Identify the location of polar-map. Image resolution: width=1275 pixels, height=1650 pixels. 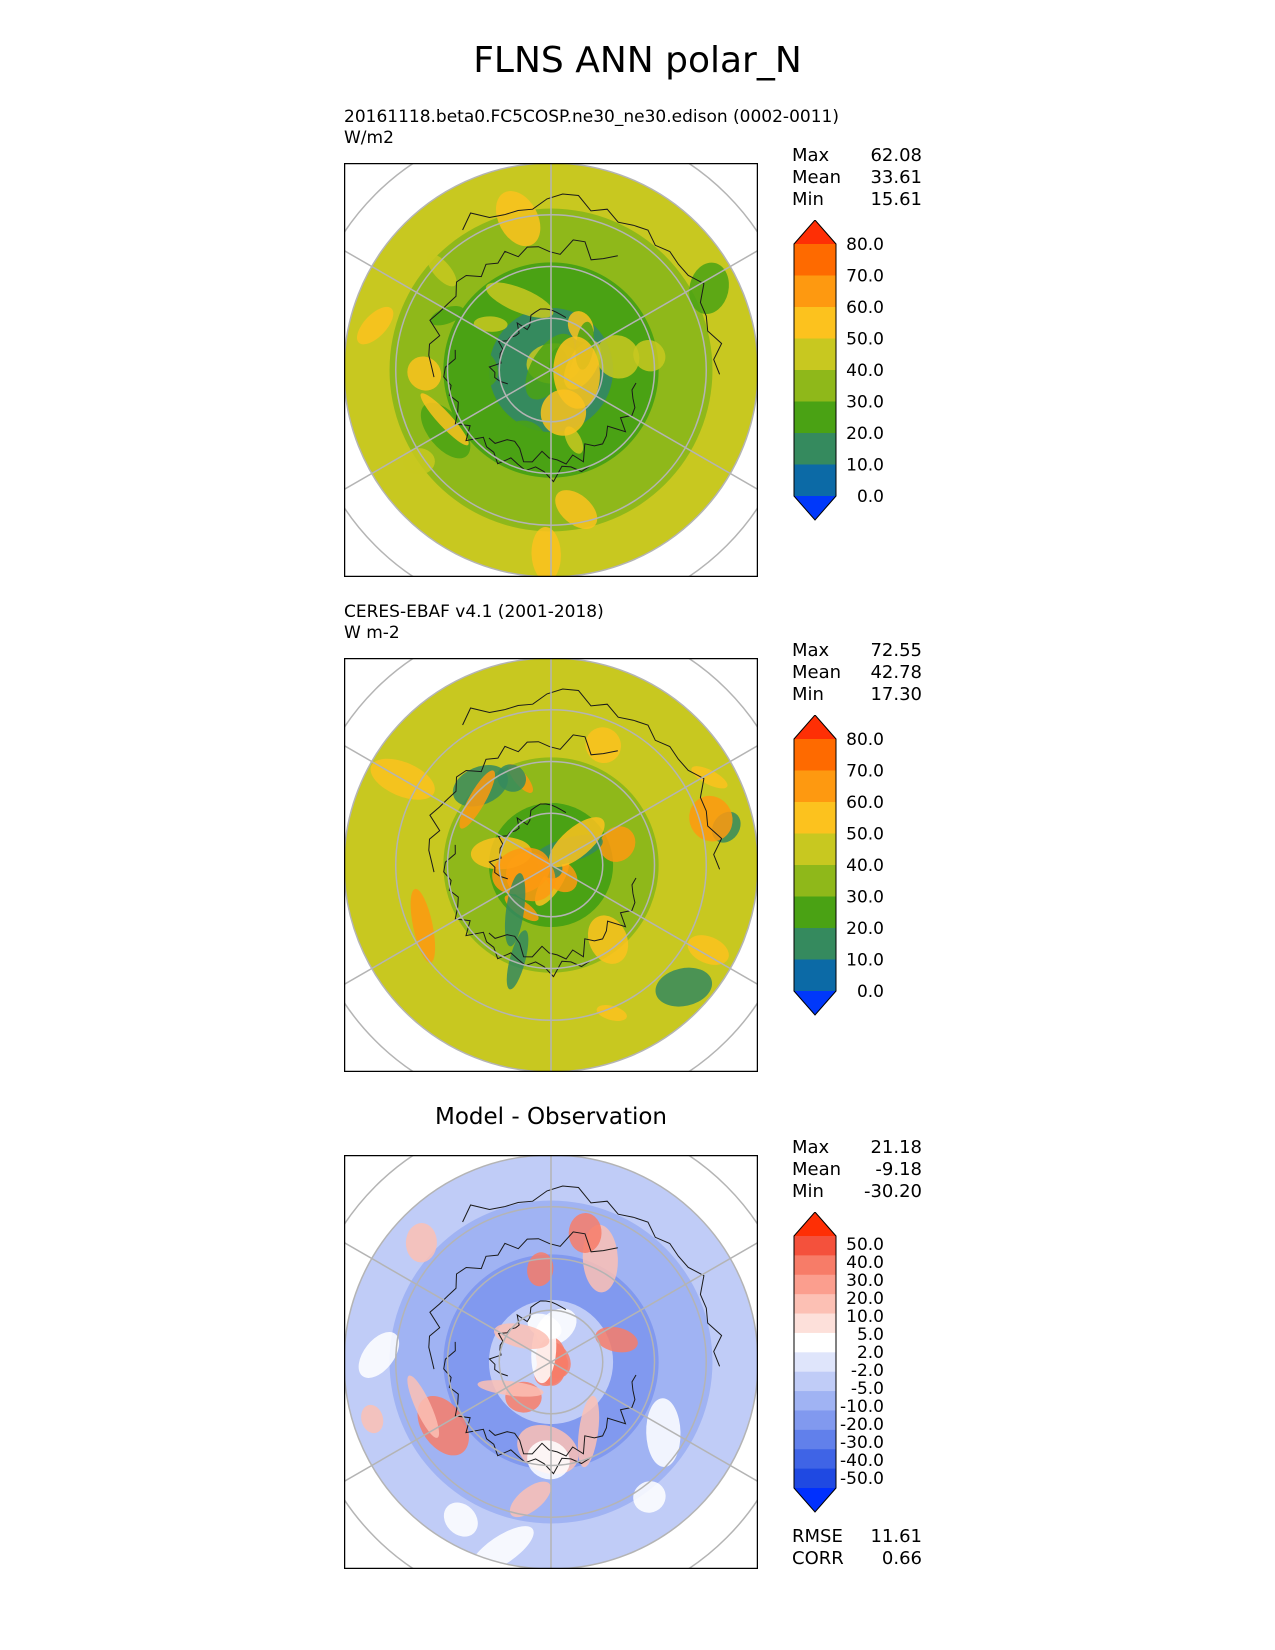
(551, 865).